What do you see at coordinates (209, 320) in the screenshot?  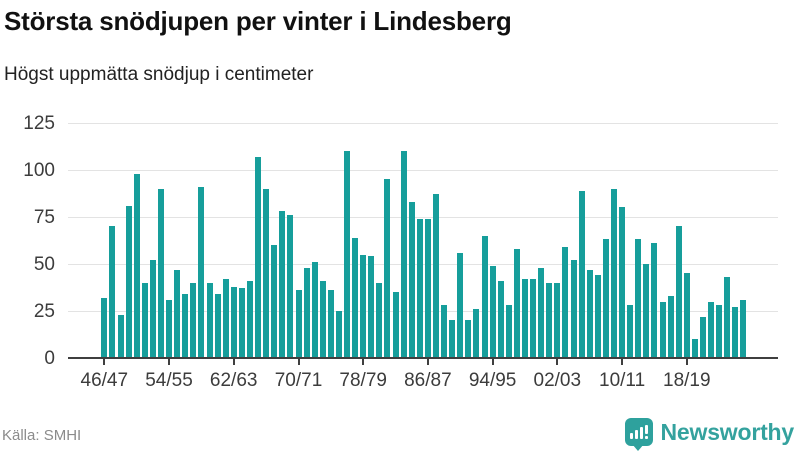 I see `bar-59/60` at bounding box center [209, 320].